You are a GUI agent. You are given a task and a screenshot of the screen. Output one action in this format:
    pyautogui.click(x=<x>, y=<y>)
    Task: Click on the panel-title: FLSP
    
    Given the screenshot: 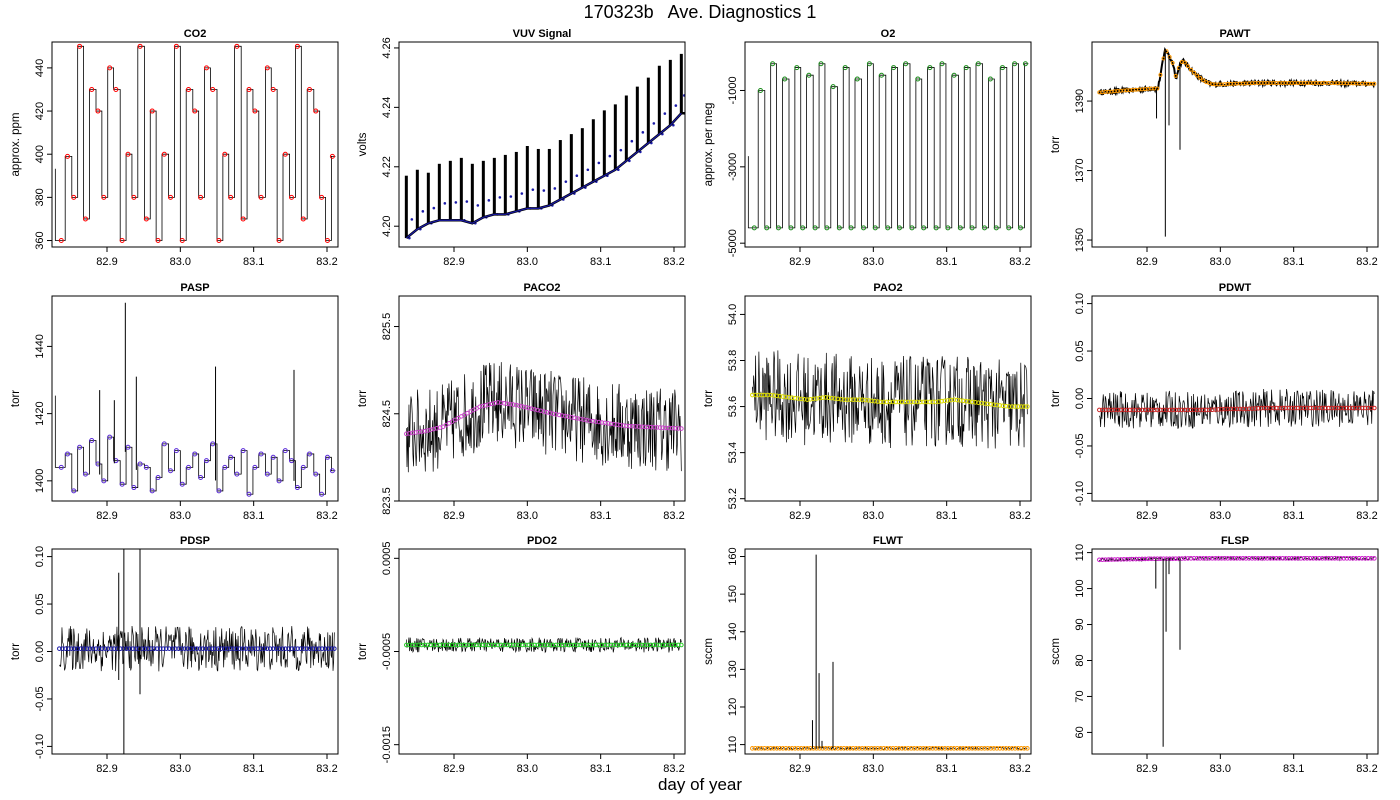 What is the action you would take?
    pyautogui.click(x=1235, y=541)
    